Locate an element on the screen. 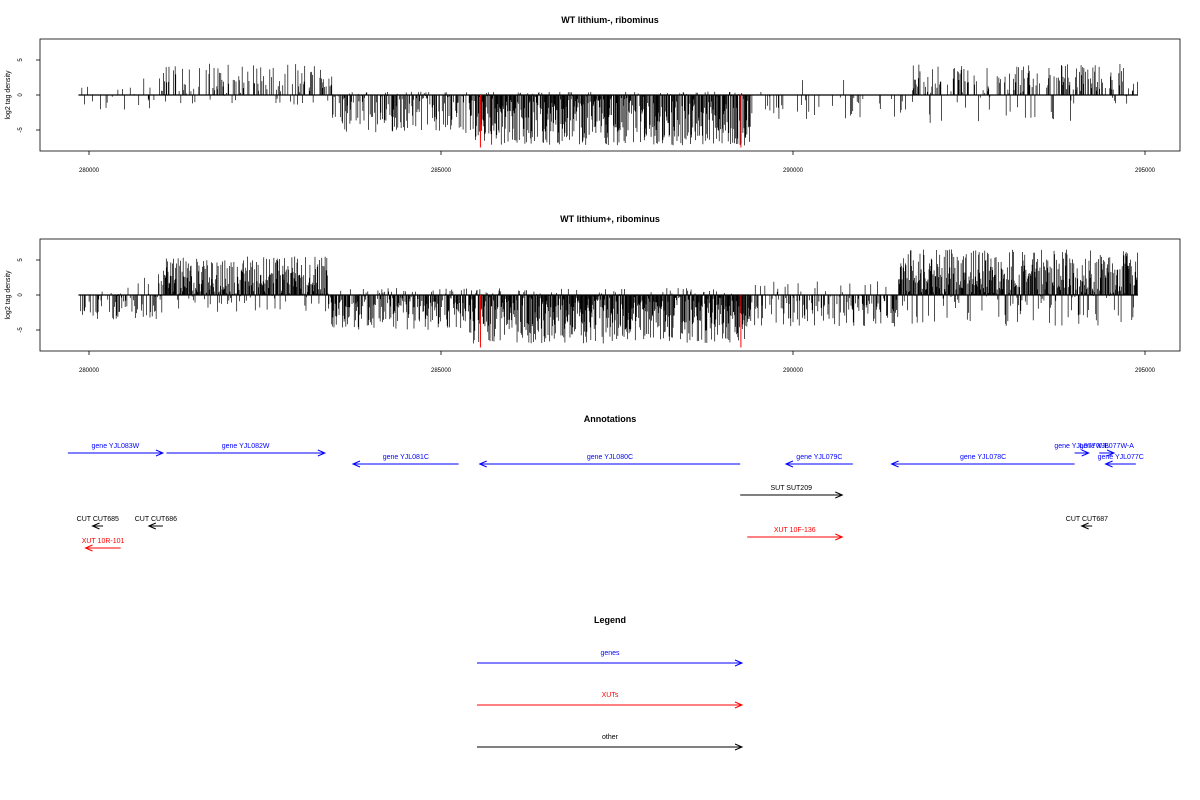 The width and height of the screenshot is (1200, 800). feature-label: CUT CUT685 is located at coordinates (98, 519).